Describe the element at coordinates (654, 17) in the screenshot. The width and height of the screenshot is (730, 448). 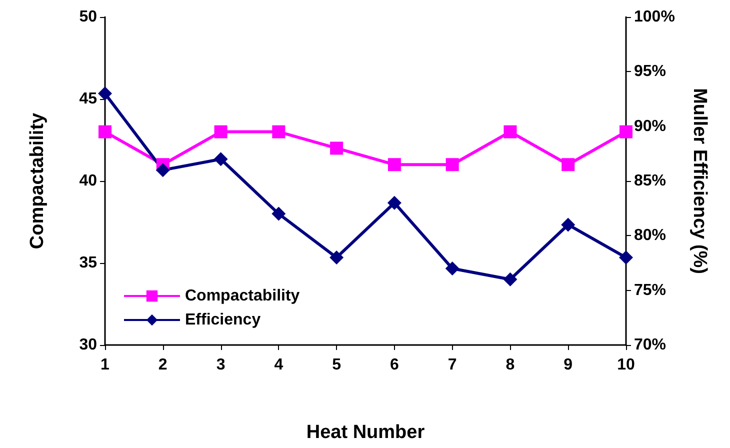
I see `y2-tick-label: 100%` at that location.